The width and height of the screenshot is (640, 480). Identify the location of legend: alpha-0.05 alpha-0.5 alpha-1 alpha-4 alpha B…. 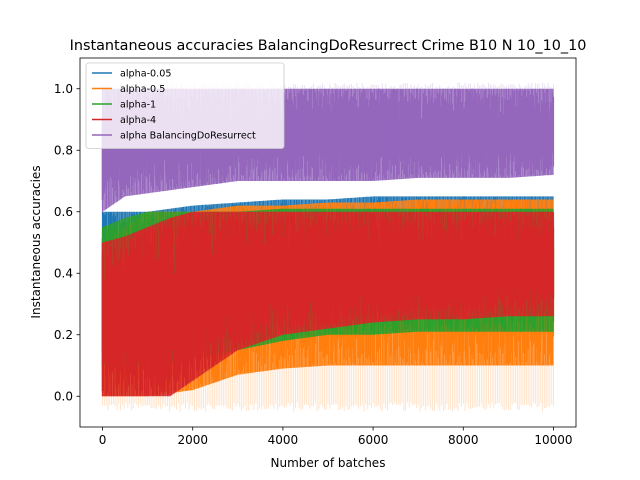
(185, 105).